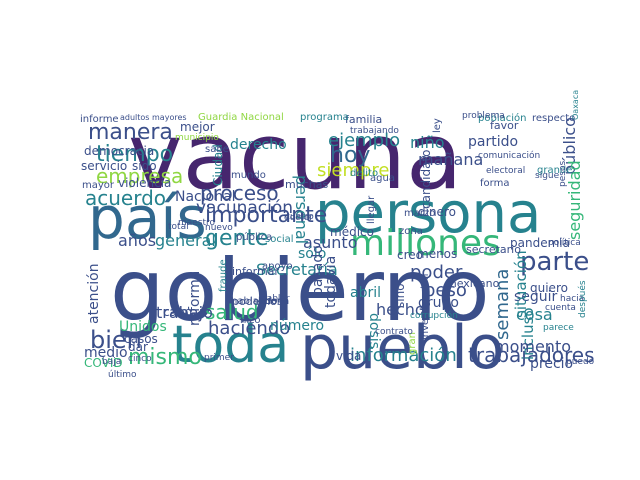 The height and width of the screenshot is (480, 640). Describe the element at coordinates (330, 242) in the screenshot. I see `cloud-word: asunto` at that location.